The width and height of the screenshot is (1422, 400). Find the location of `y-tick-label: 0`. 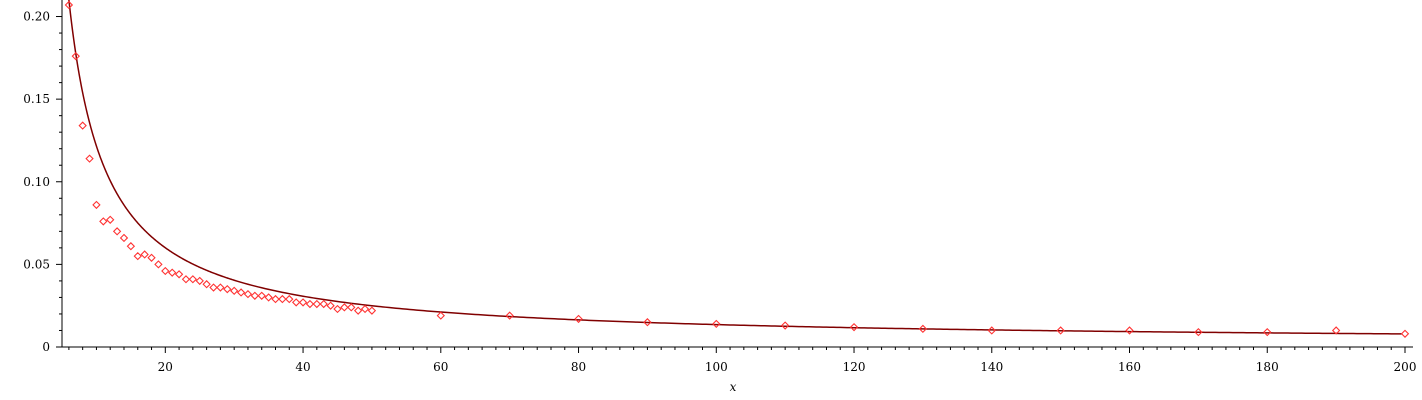

y-tick-label: 0 is located at coordinates (46, 347).